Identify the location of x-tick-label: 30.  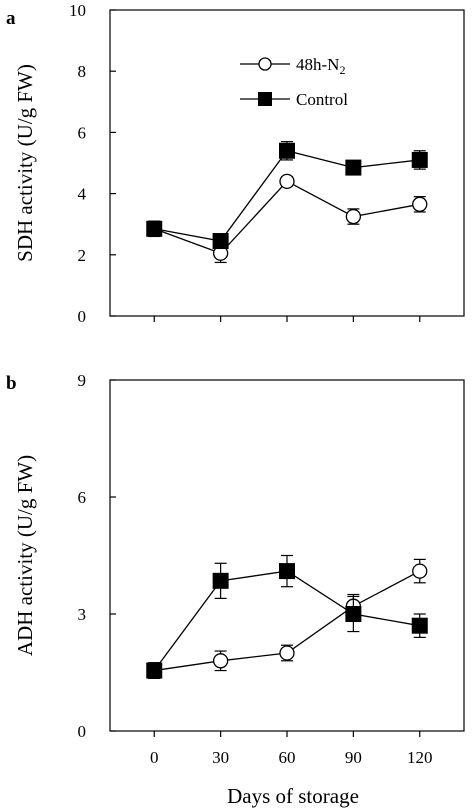
(220, 757).